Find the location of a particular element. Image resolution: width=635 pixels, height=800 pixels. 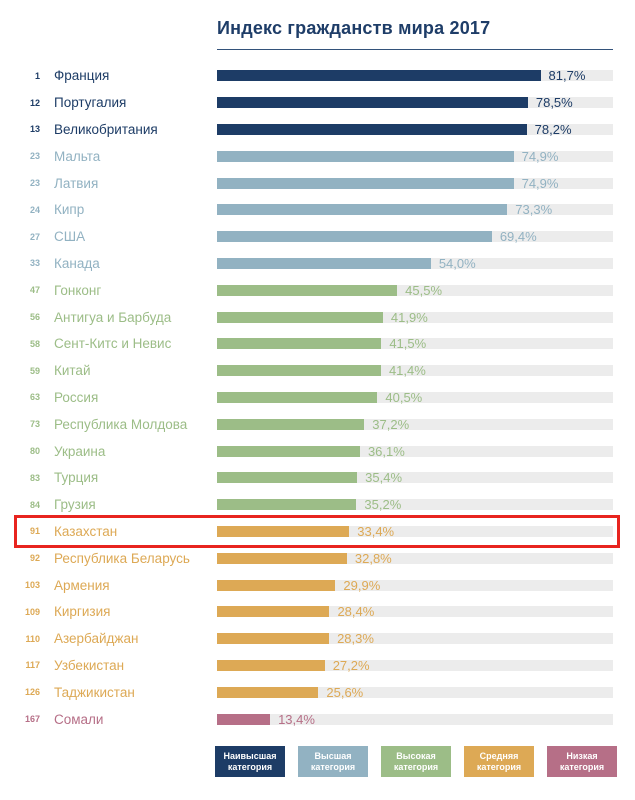

row-value-label: 74,9% is located at coordinates (540, 183).